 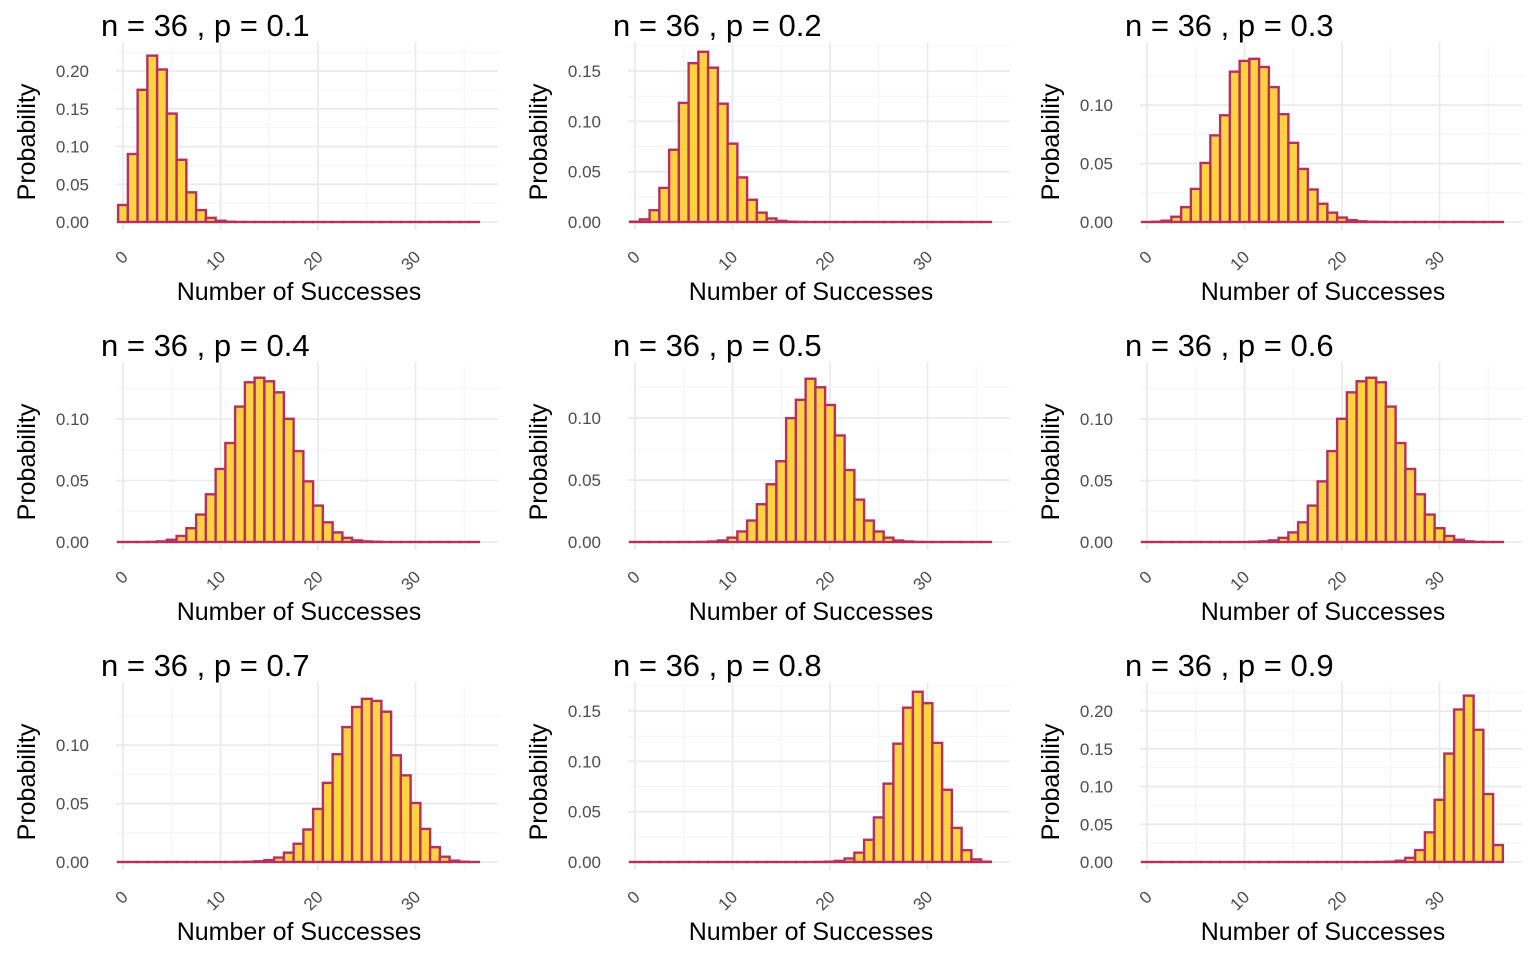 What do you see at coordinates (205, 345) in the screenshot?
I see `panel-title: n = 36 , p = 0.4` at bounding box center [205, 345].